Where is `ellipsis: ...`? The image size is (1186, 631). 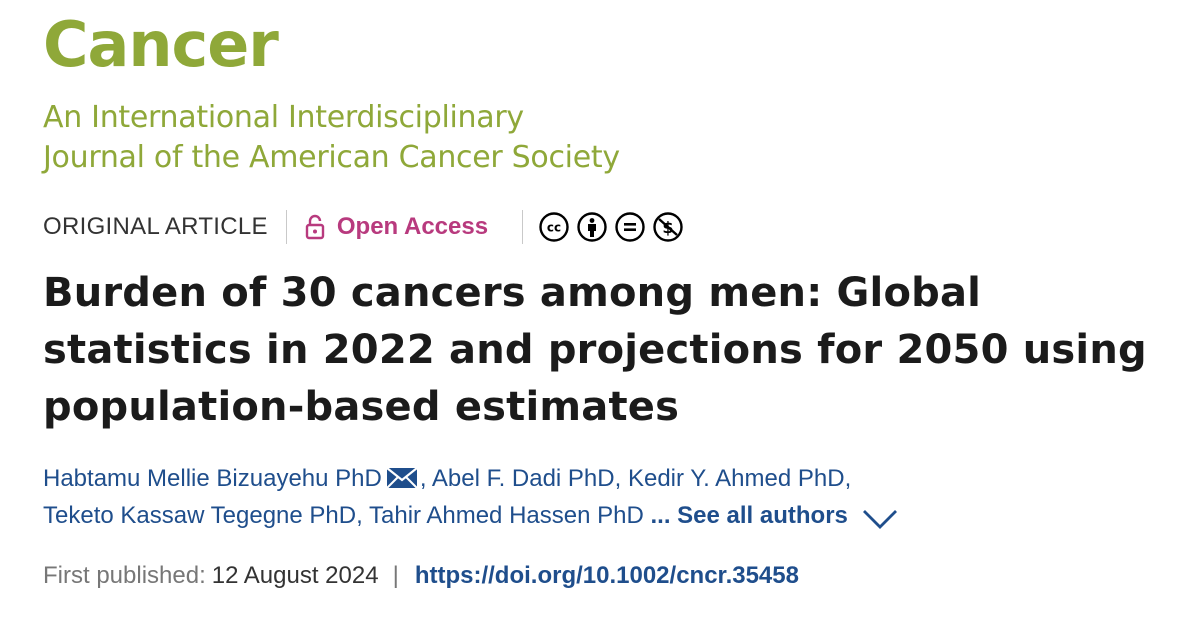 ellipsis: ... is located at coordinates (660, 515).